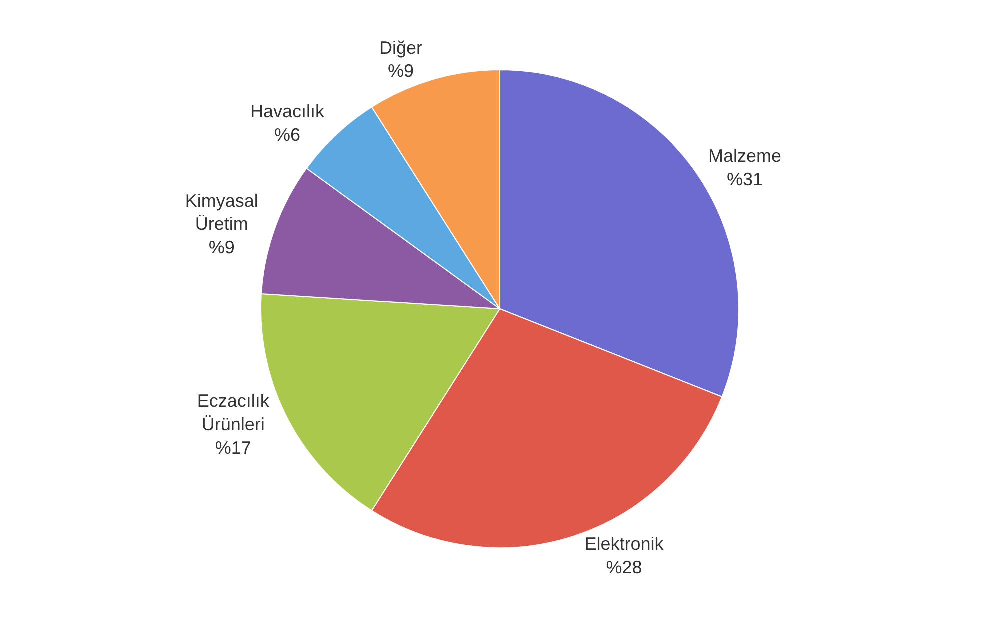 The height and width of the screenshot is (618, 1000). Describe the element at coordinates (745, 156) in the screenshot. I see `slice-label: Malzeme` at that location.